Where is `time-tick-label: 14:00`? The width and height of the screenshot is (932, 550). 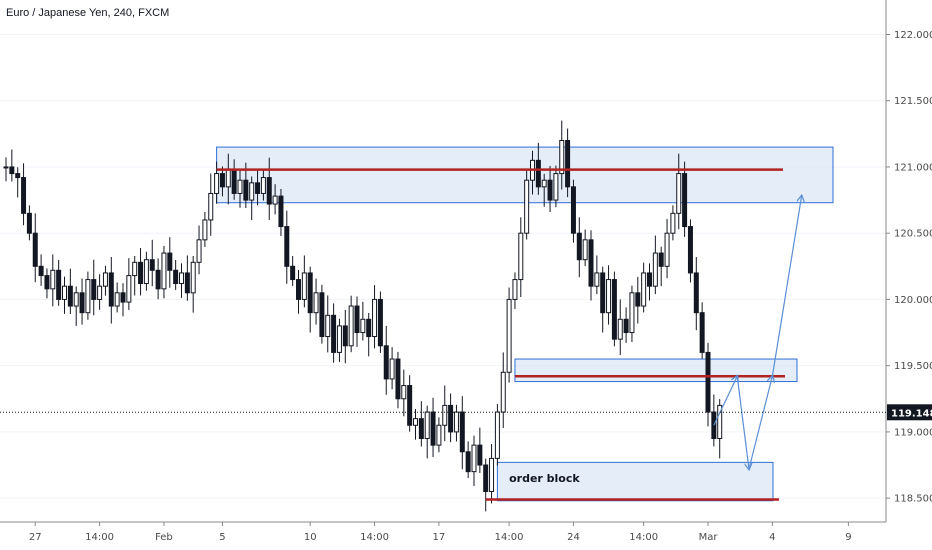
time-tick-label: 14:00 is located at coordinates (509, 537).